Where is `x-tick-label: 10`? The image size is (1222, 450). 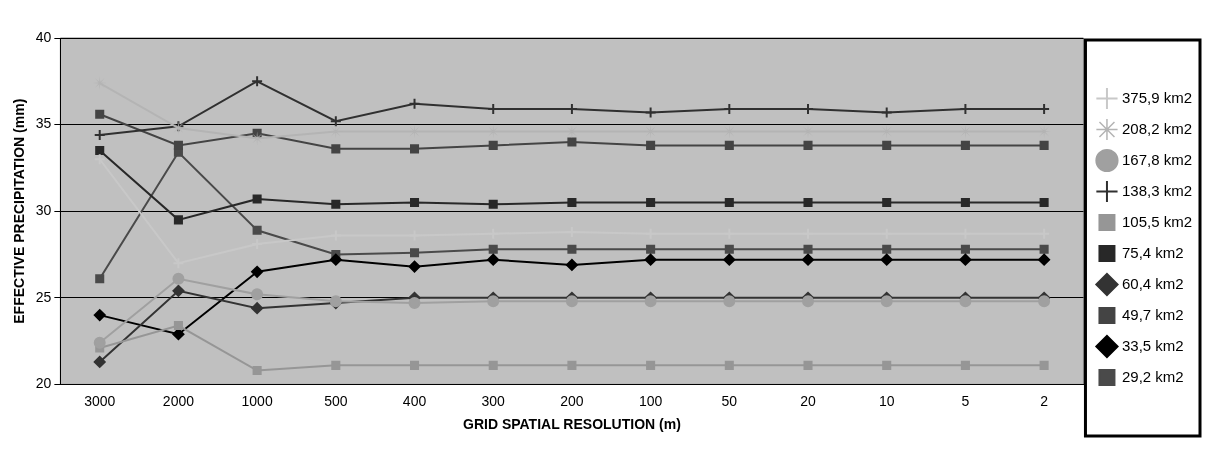 x-tick-label: 10 is located at coordinates (886, 400).